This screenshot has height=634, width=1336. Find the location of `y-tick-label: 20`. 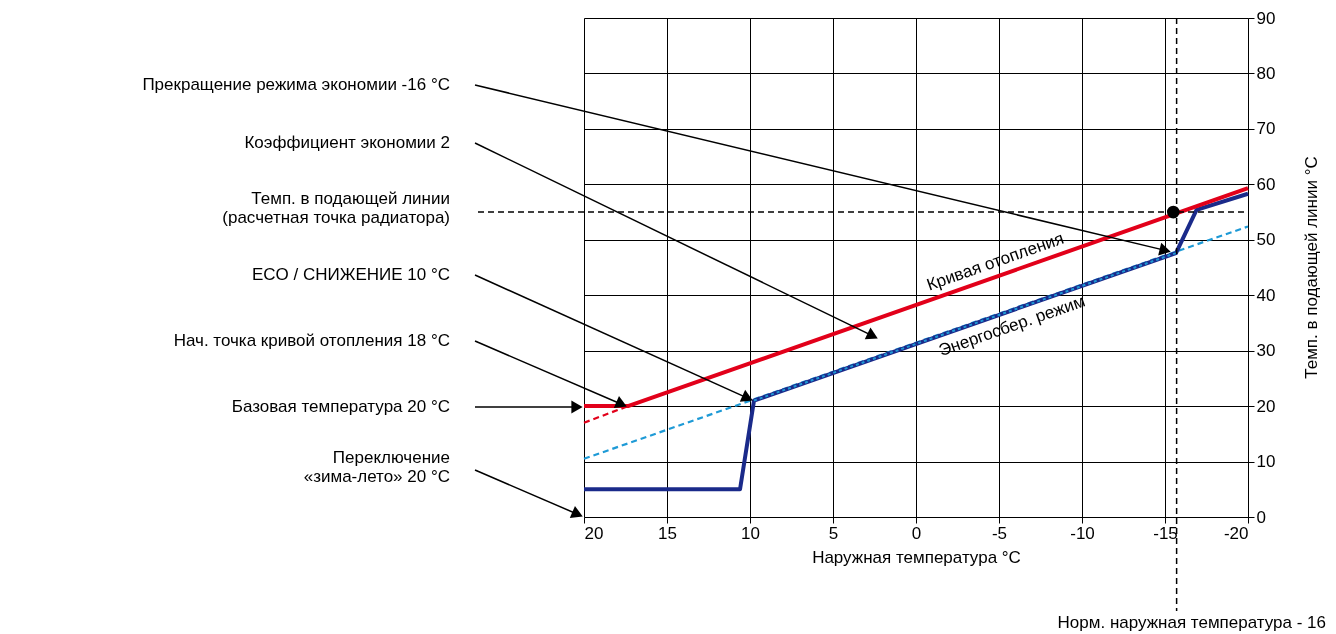

y-tick-label: 20 is located at coordinates (1266, 406).